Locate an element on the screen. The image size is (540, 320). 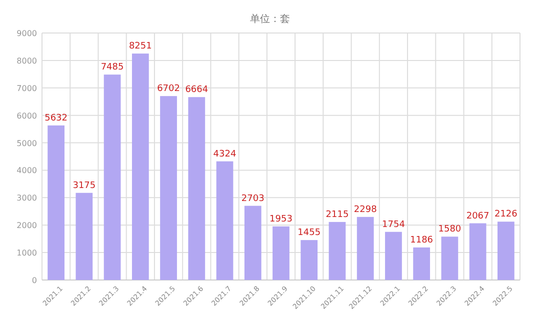
data-label: 1754 is located at coordinates (394, 225).